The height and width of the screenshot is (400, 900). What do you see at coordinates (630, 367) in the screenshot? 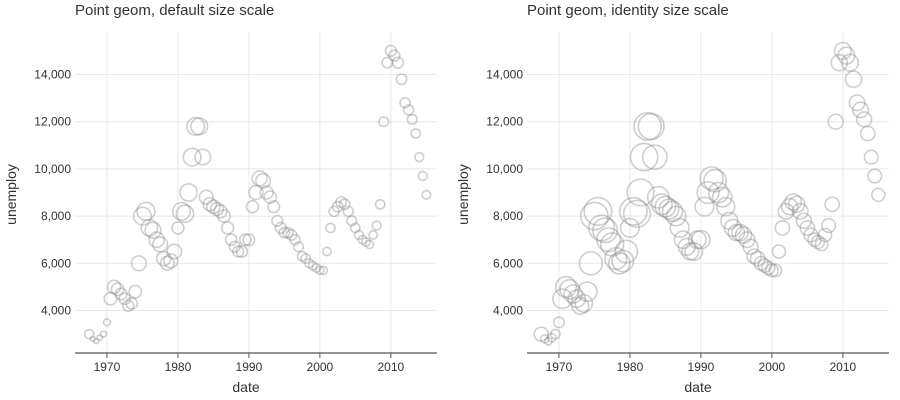
I see `x-tick-label: 1980` at bounding box center [630, 367].